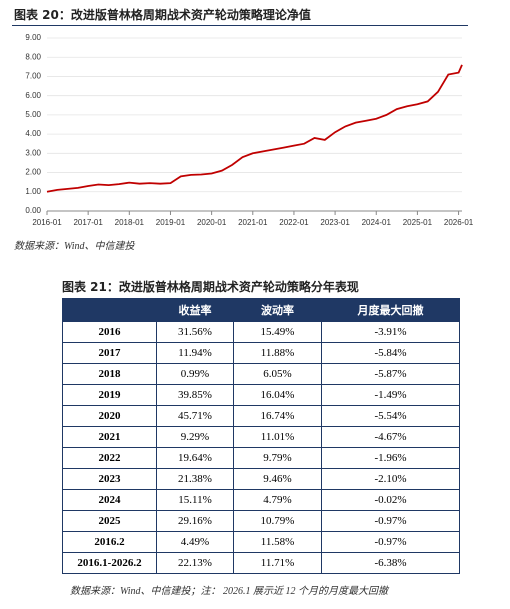 Image resolution: width=510 pixels, height=609 pixels. What do you see at coordinates (195, 563) in the screenshot?
I see `table-cell: 22.13%` at bounding box center [195, 563].